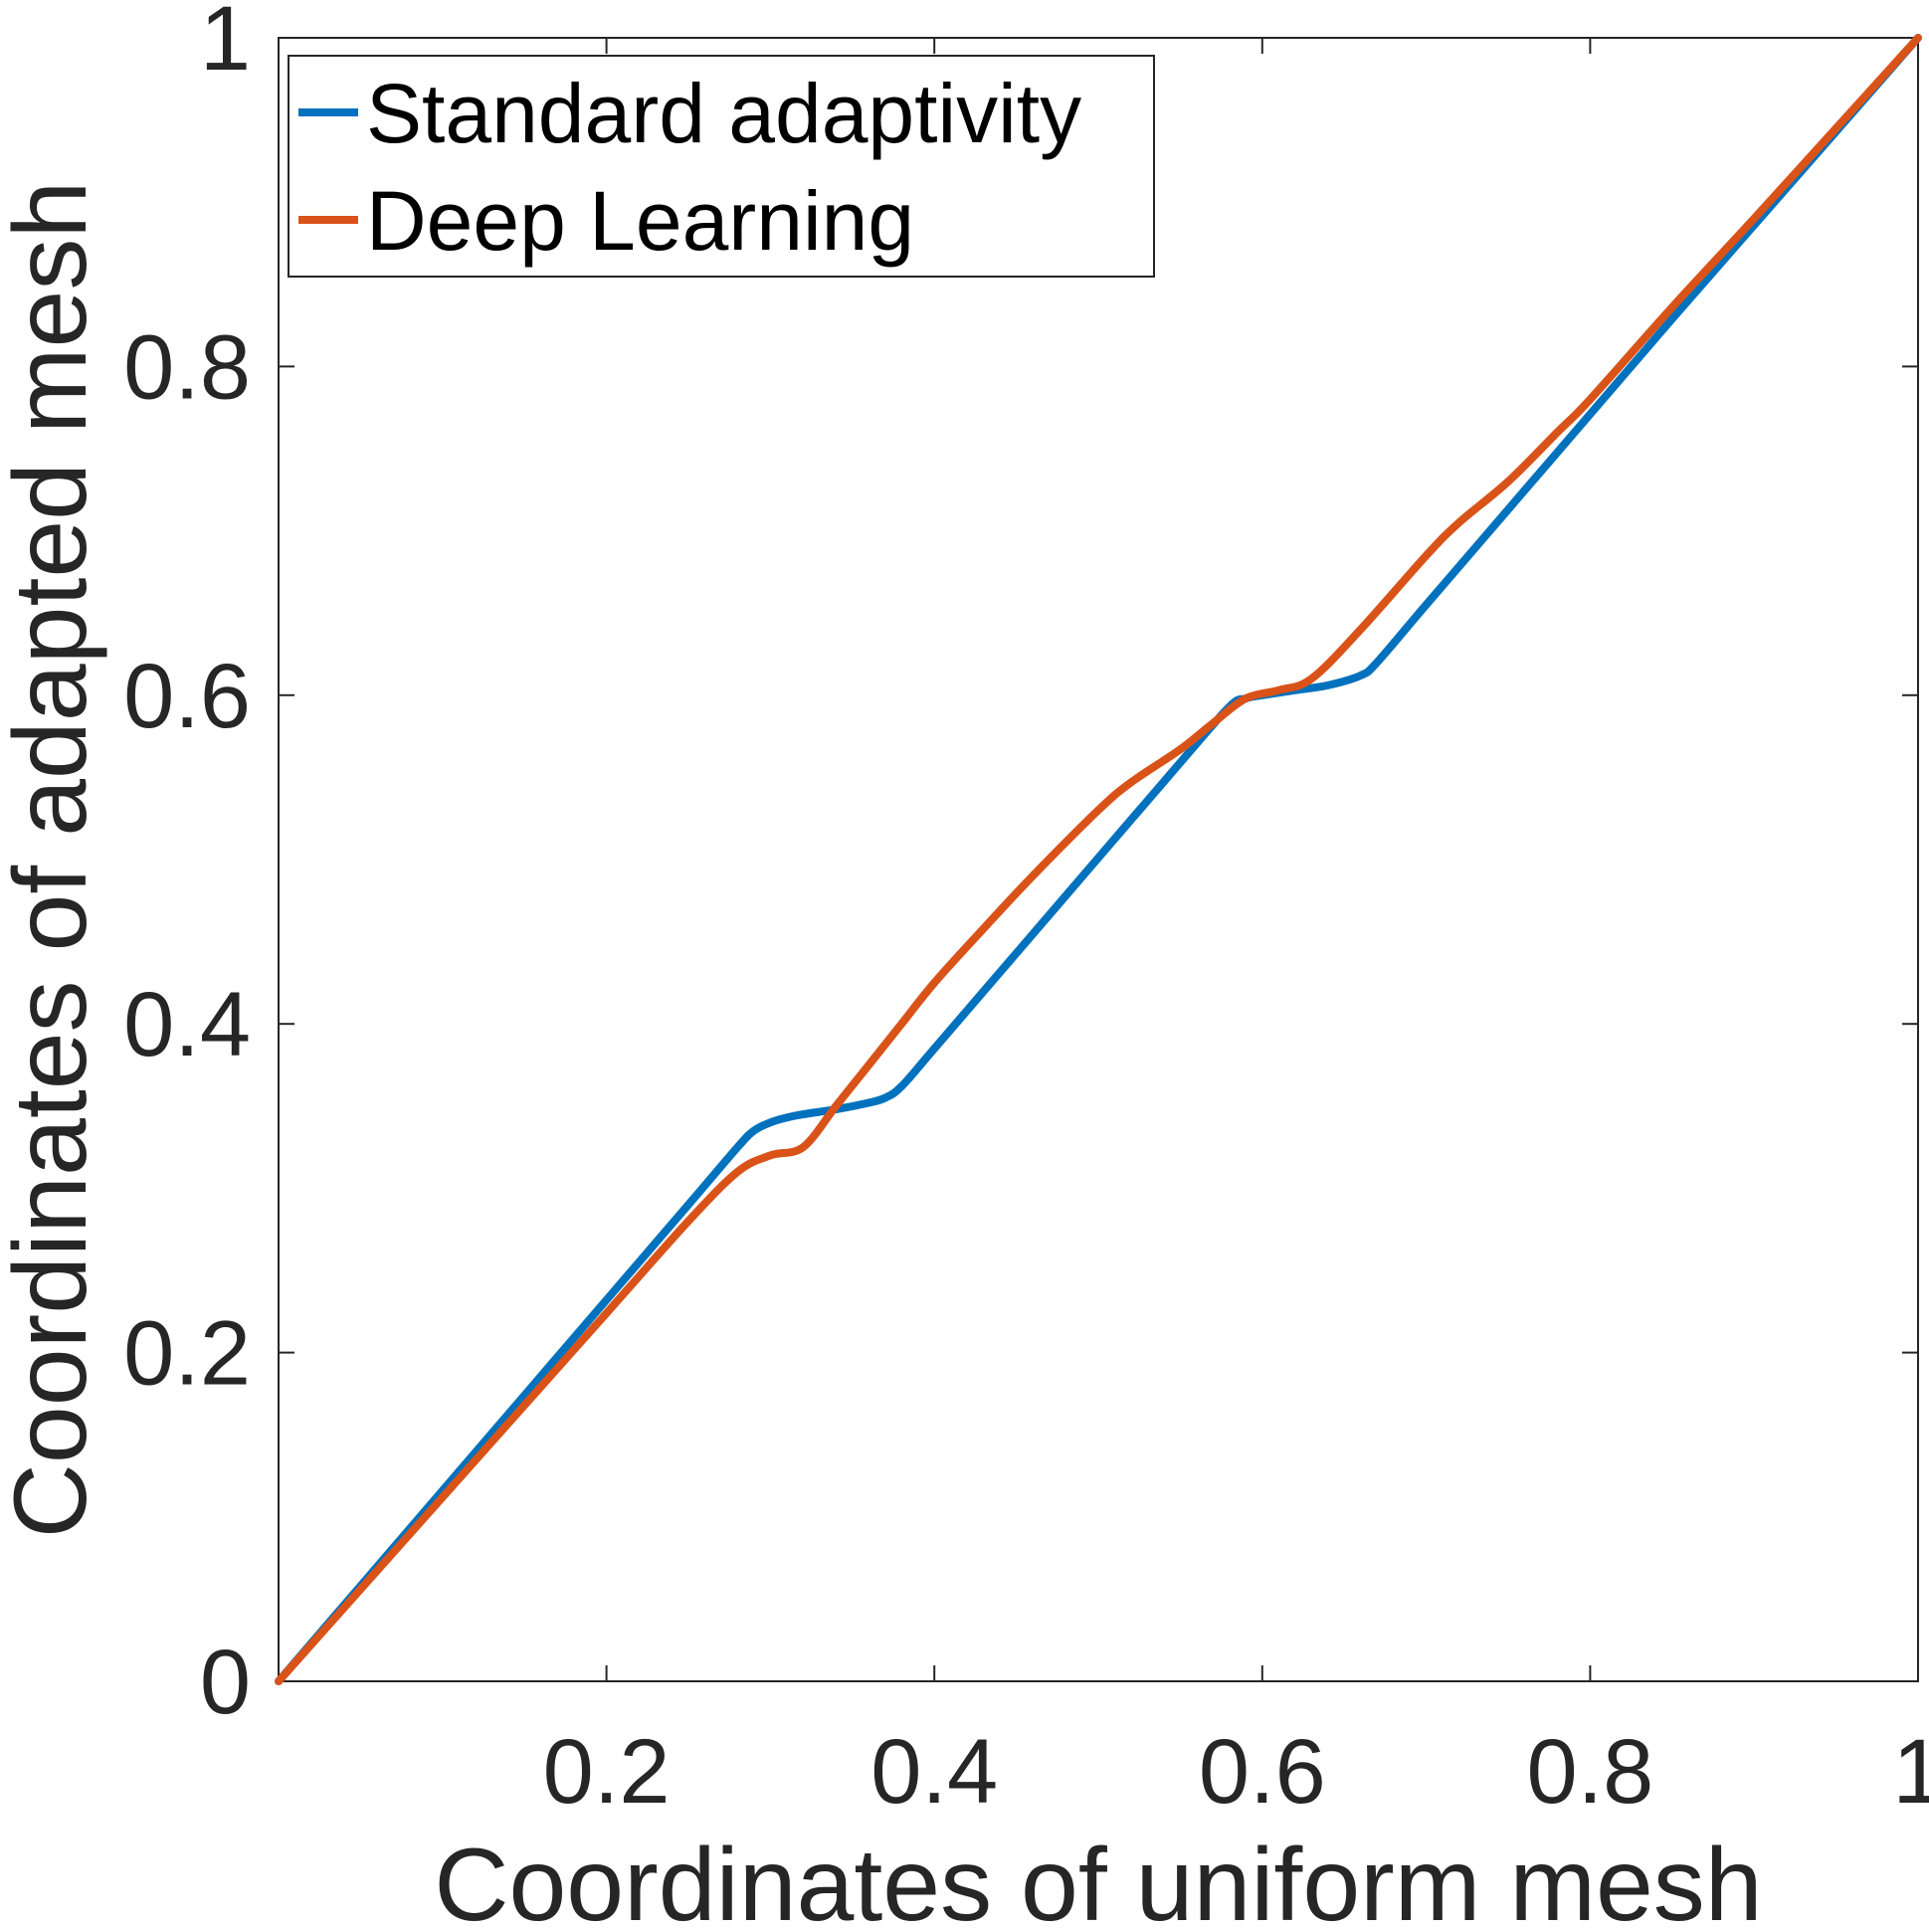 This screenshot has width=1929, height=1932. What do you see at coordinates (1589, 1772) in the screenshot?
I see `x-tick-label: 0.8` at bounding box center [1589, 1772].